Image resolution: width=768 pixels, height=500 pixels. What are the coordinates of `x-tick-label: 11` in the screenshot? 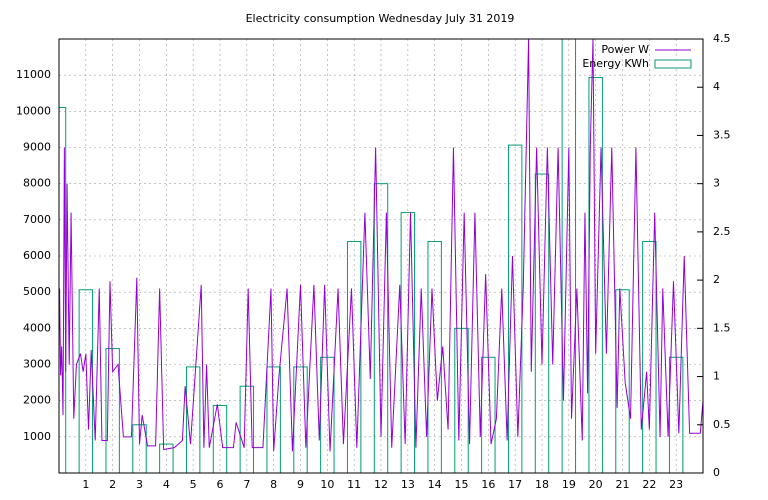 It's located at (354, 484).